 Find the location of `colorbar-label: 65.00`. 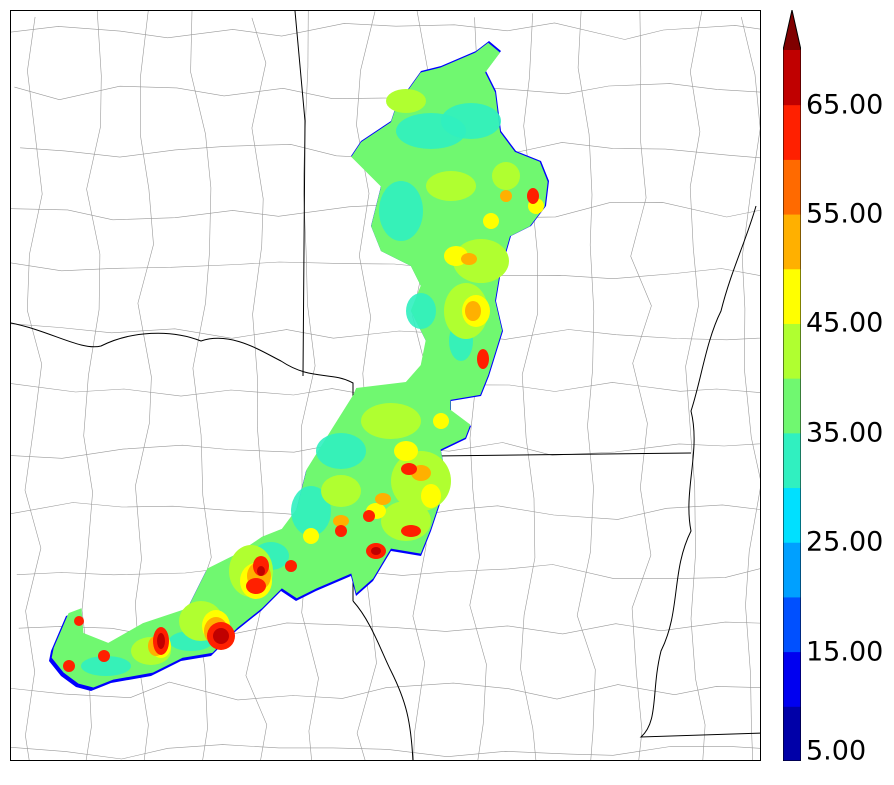

colorbar-label: 65.00 is located at coordinates (845, 105).